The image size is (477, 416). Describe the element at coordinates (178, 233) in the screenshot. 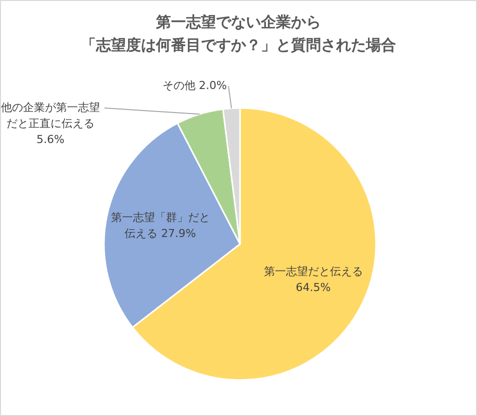

I see `data-label: 27.9%` at that location.